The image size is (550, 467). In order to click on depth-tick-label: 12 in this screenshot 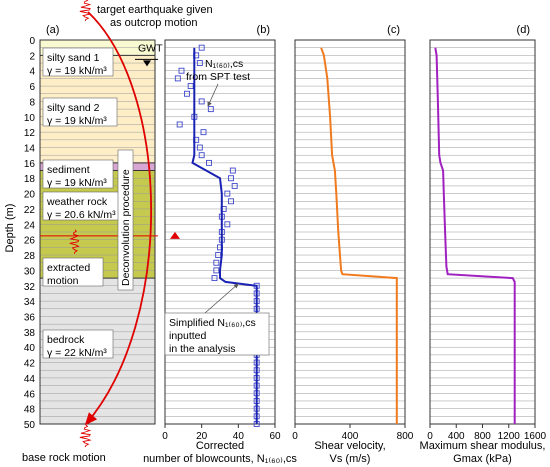, I will do `click(30, 133)`.